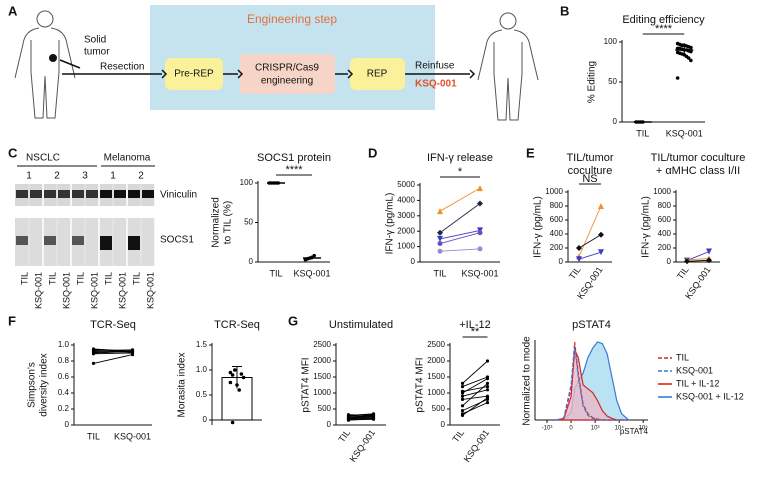 The height and width of the screenshot is (478, 768). What do you see at coordinates (475, 332) in the screenshot?
I see `significance: **` at bounding box center [475, 332].